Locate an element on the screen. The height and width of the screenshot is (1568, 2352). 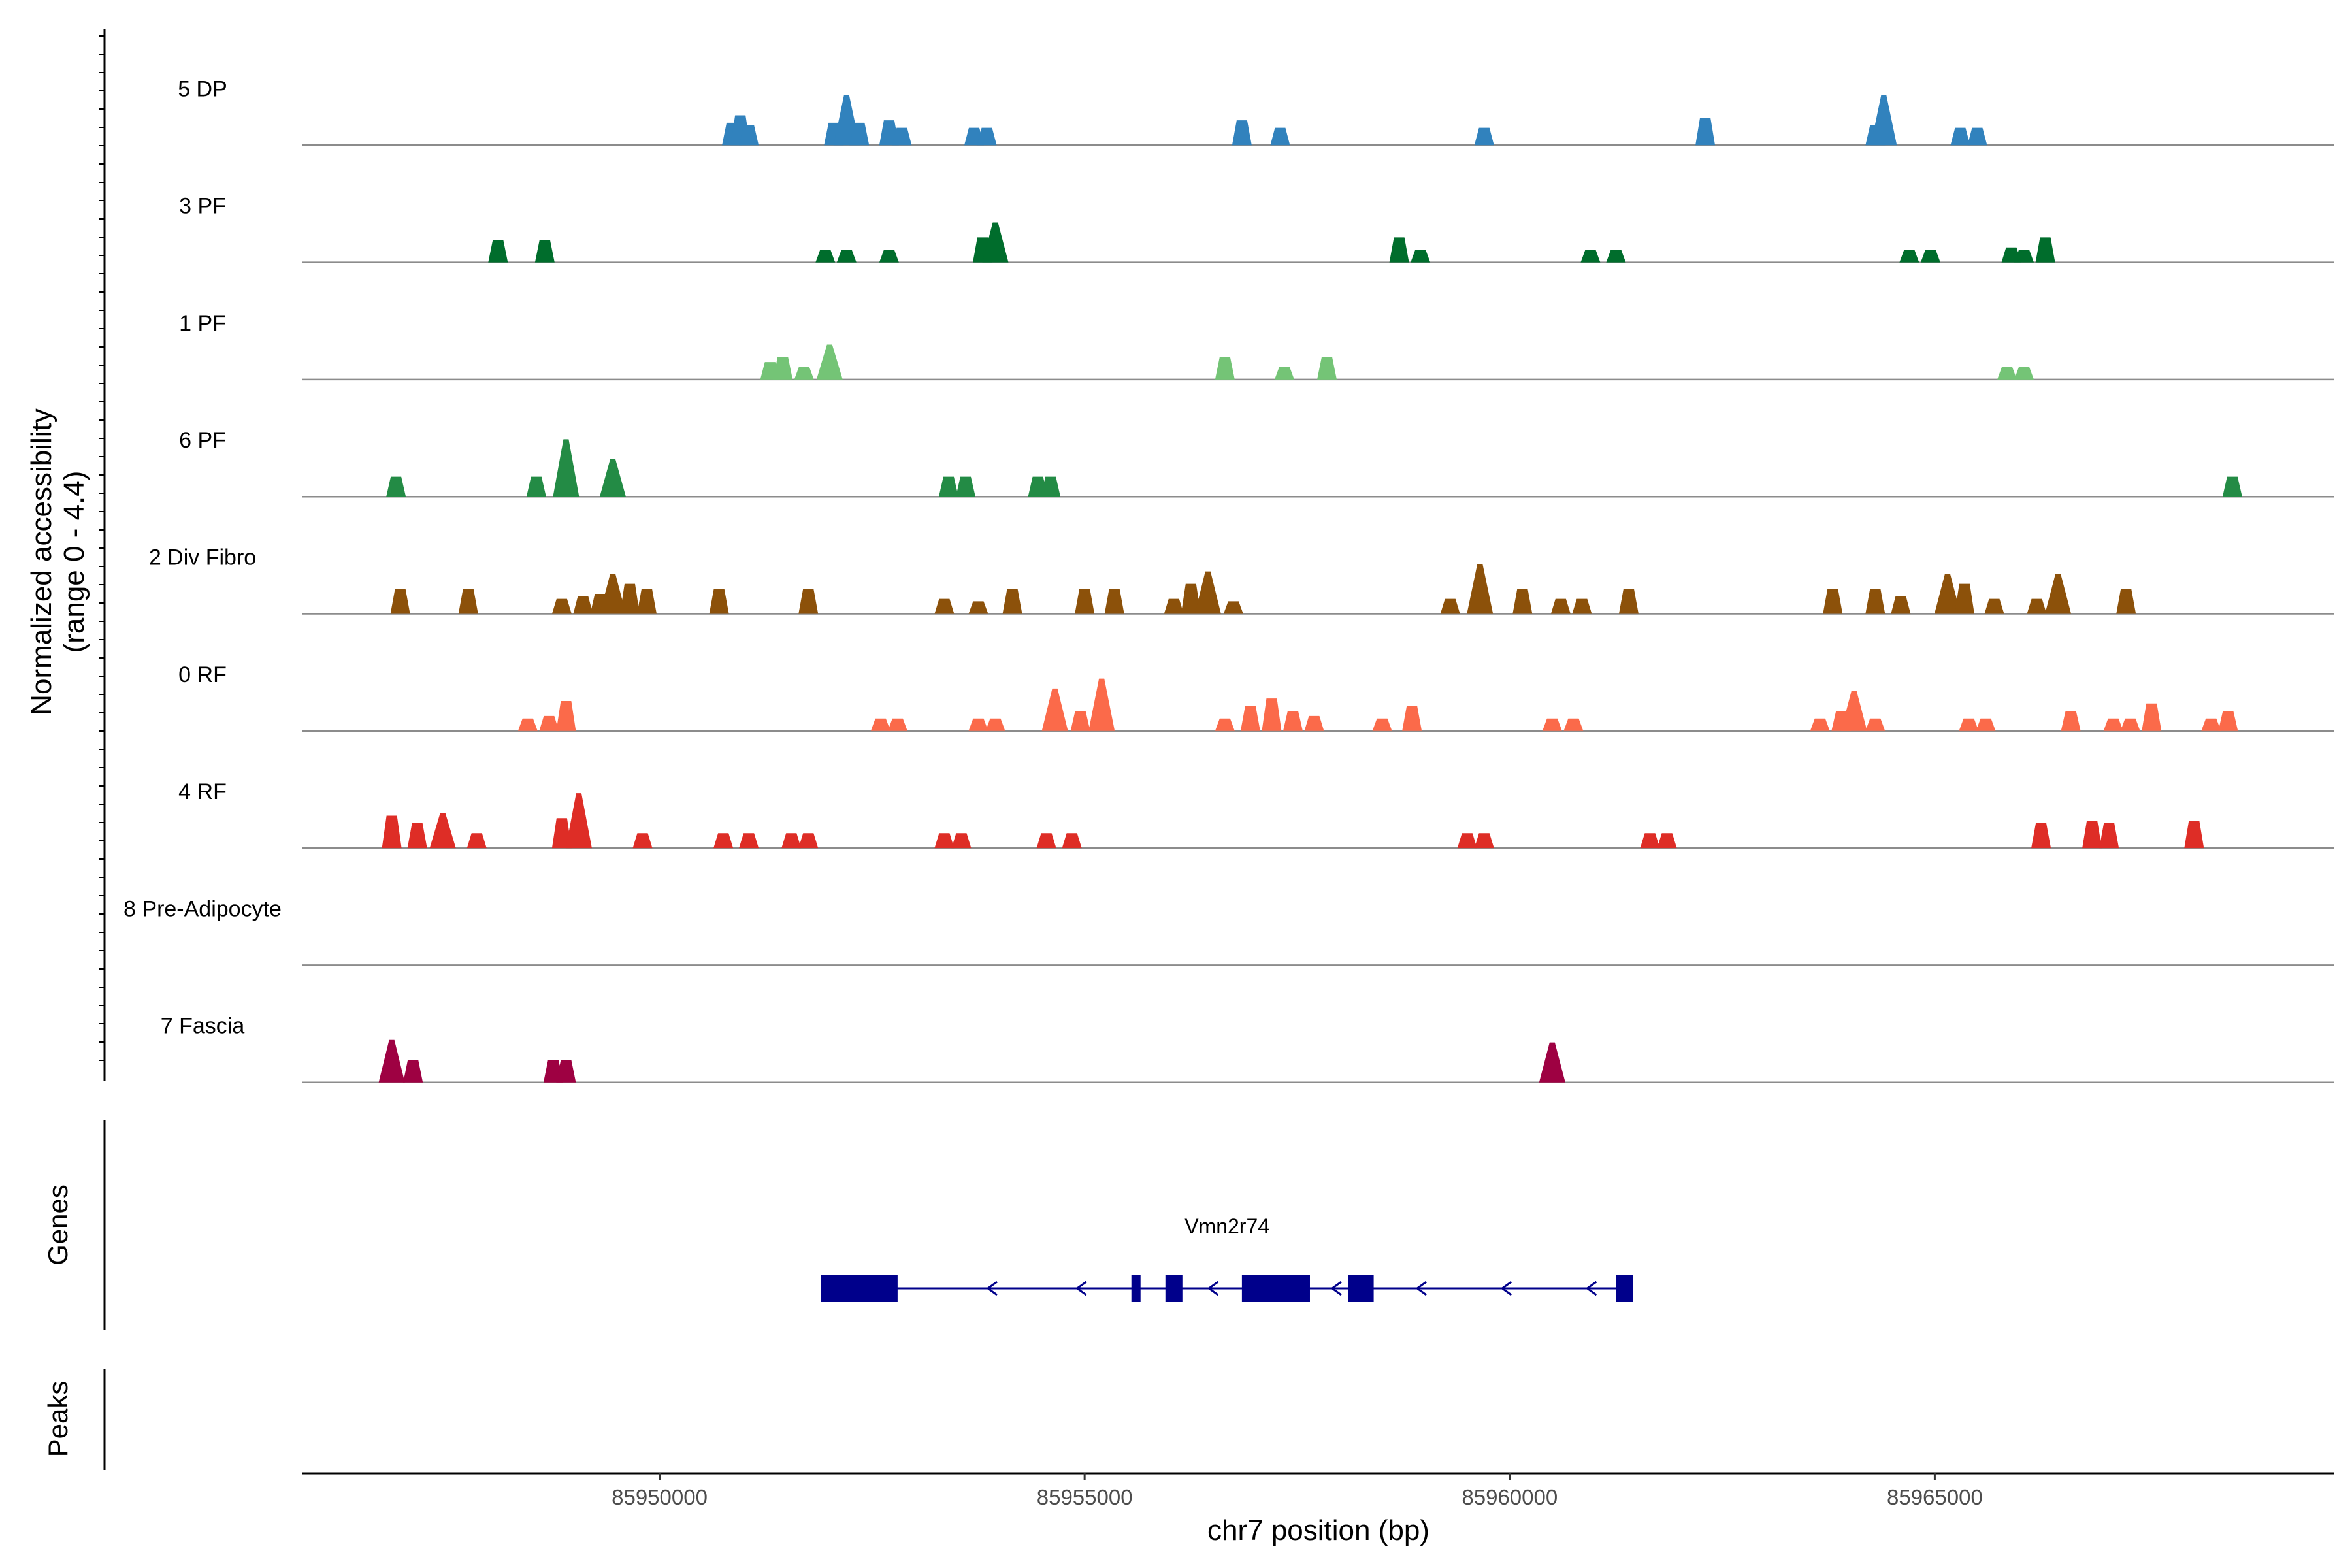
track-label: 7 Fascia is located at coordinates (203, 1026).